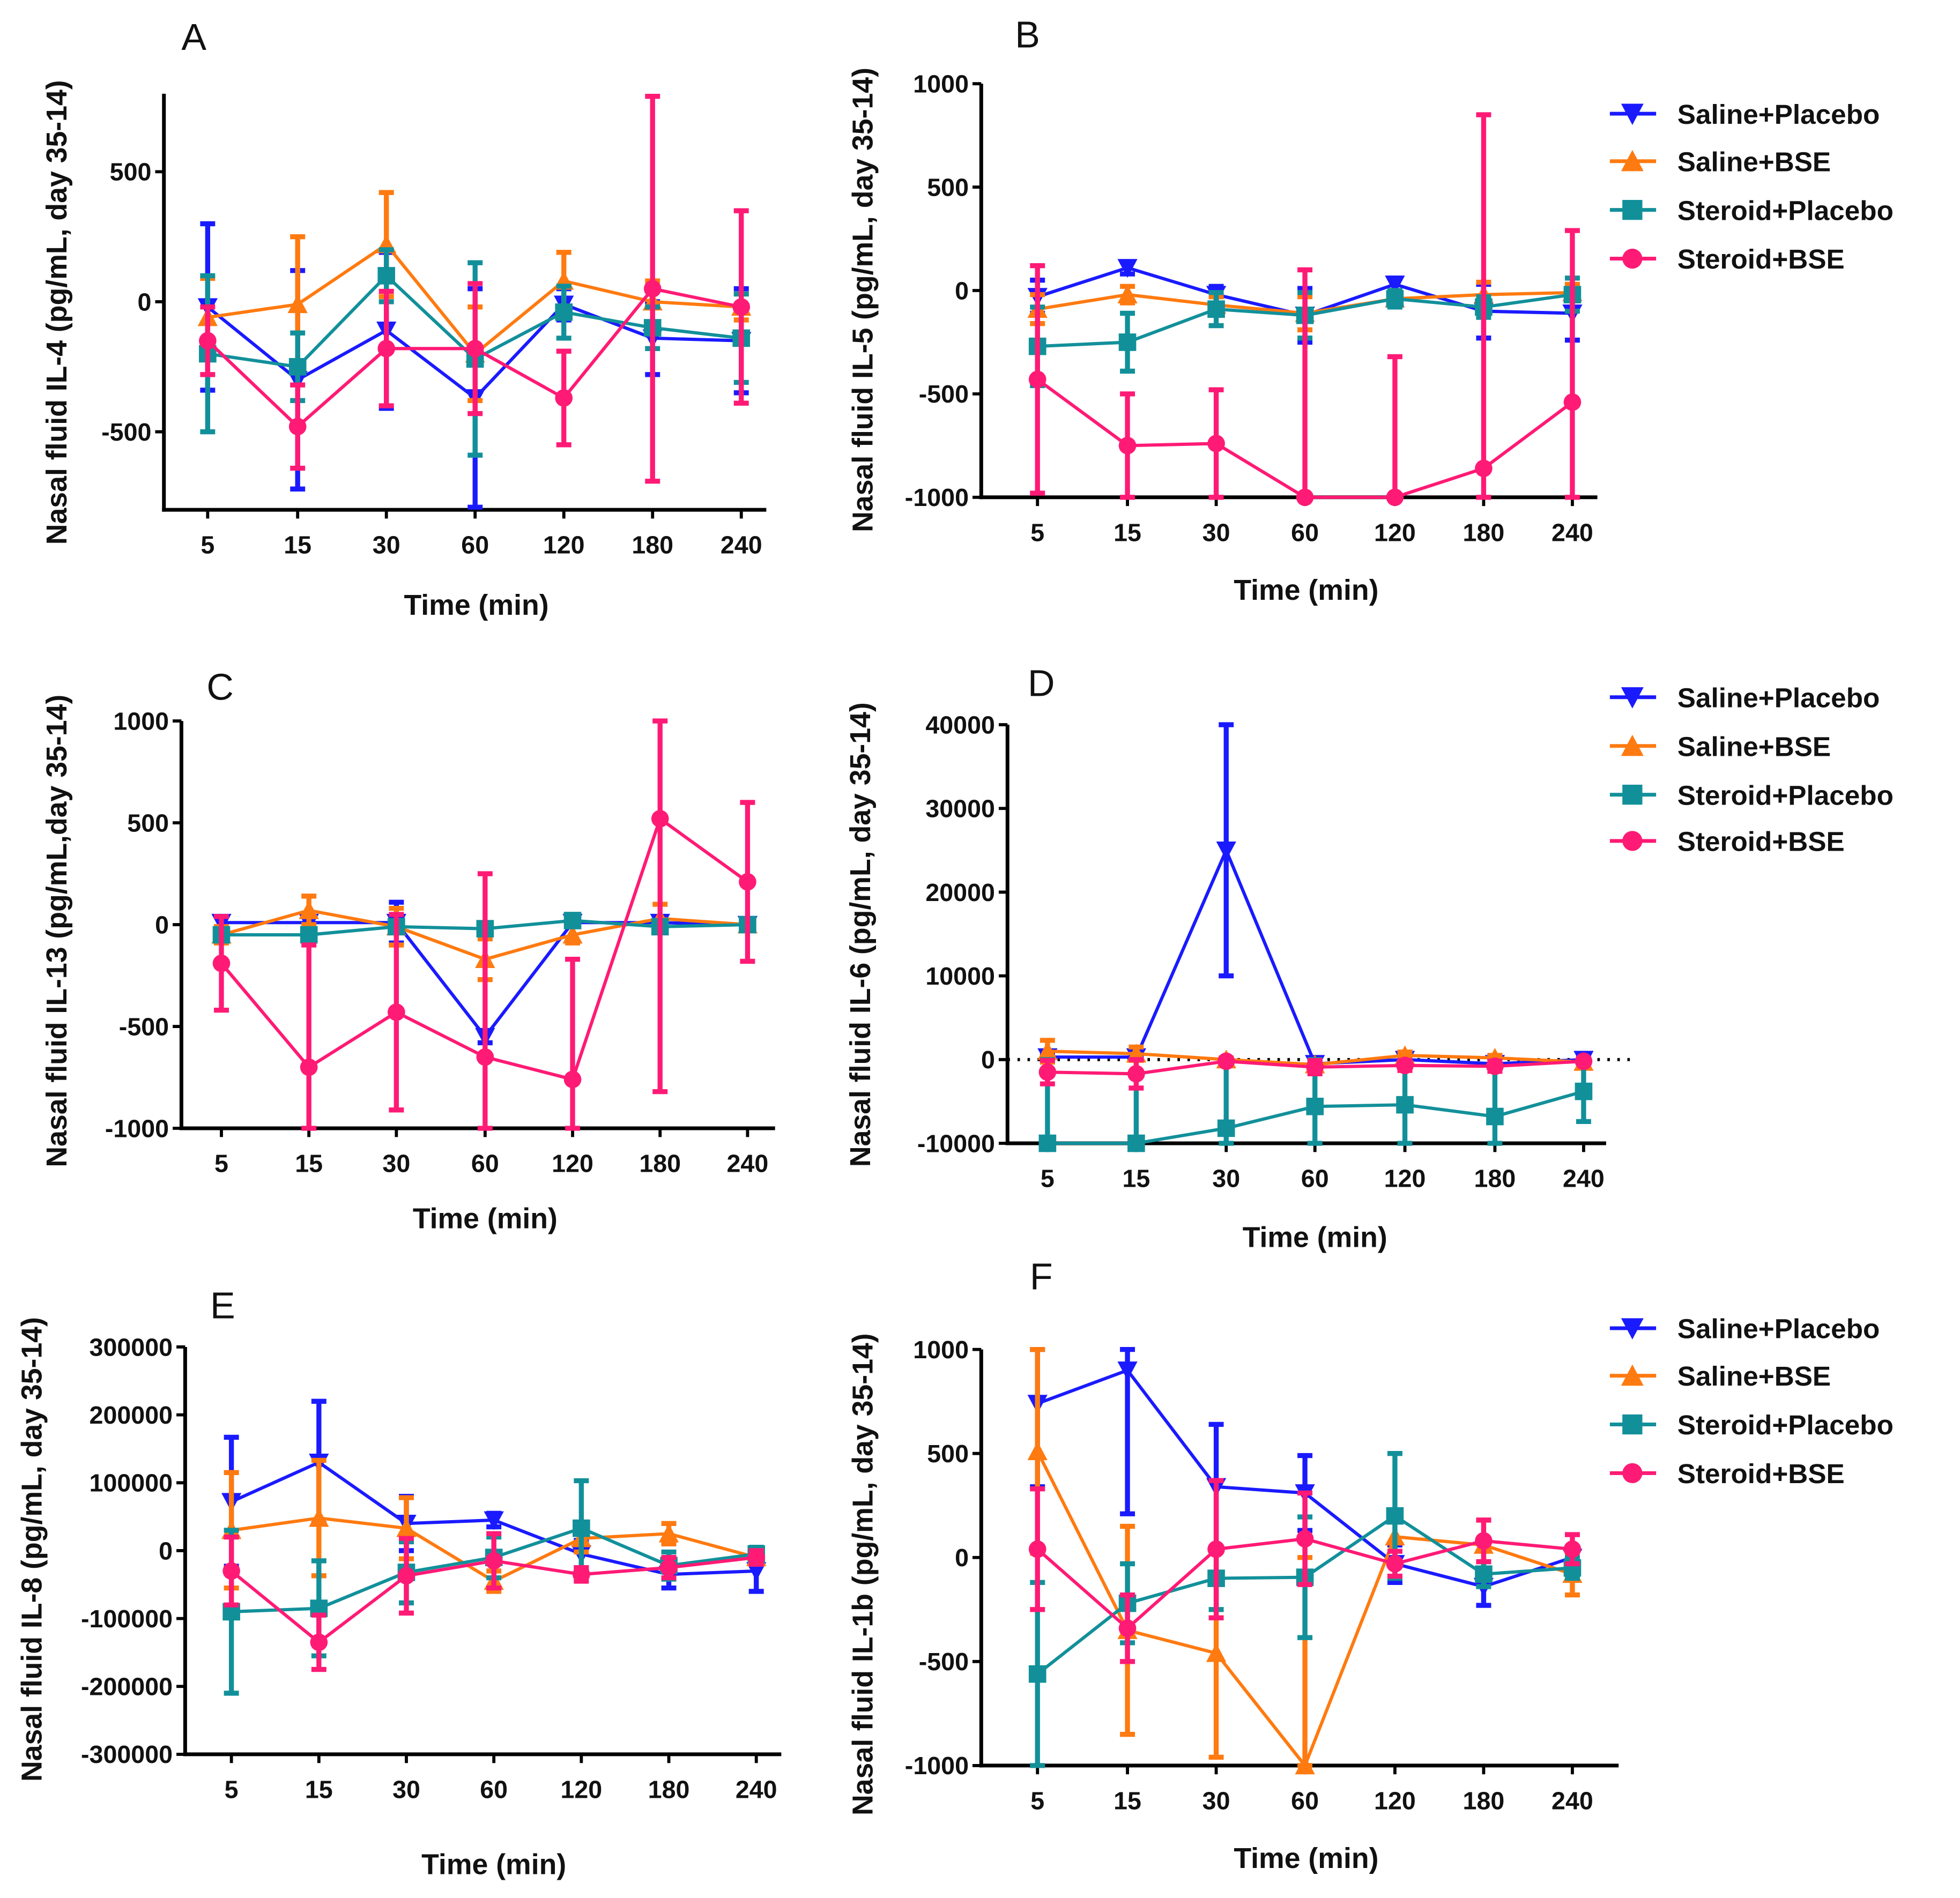  What do you see at coordinates (222, 1305) in the screenshot?
I see `panel-label: E` at bounding box center [222, 1305].